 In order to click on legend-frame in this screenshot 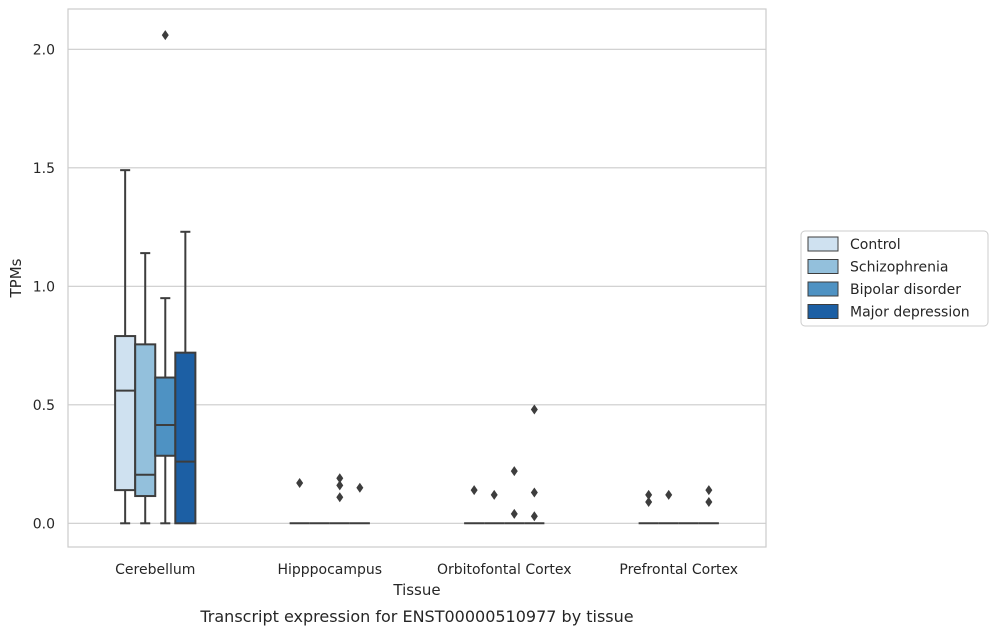, I will do `click(894, 278)`.